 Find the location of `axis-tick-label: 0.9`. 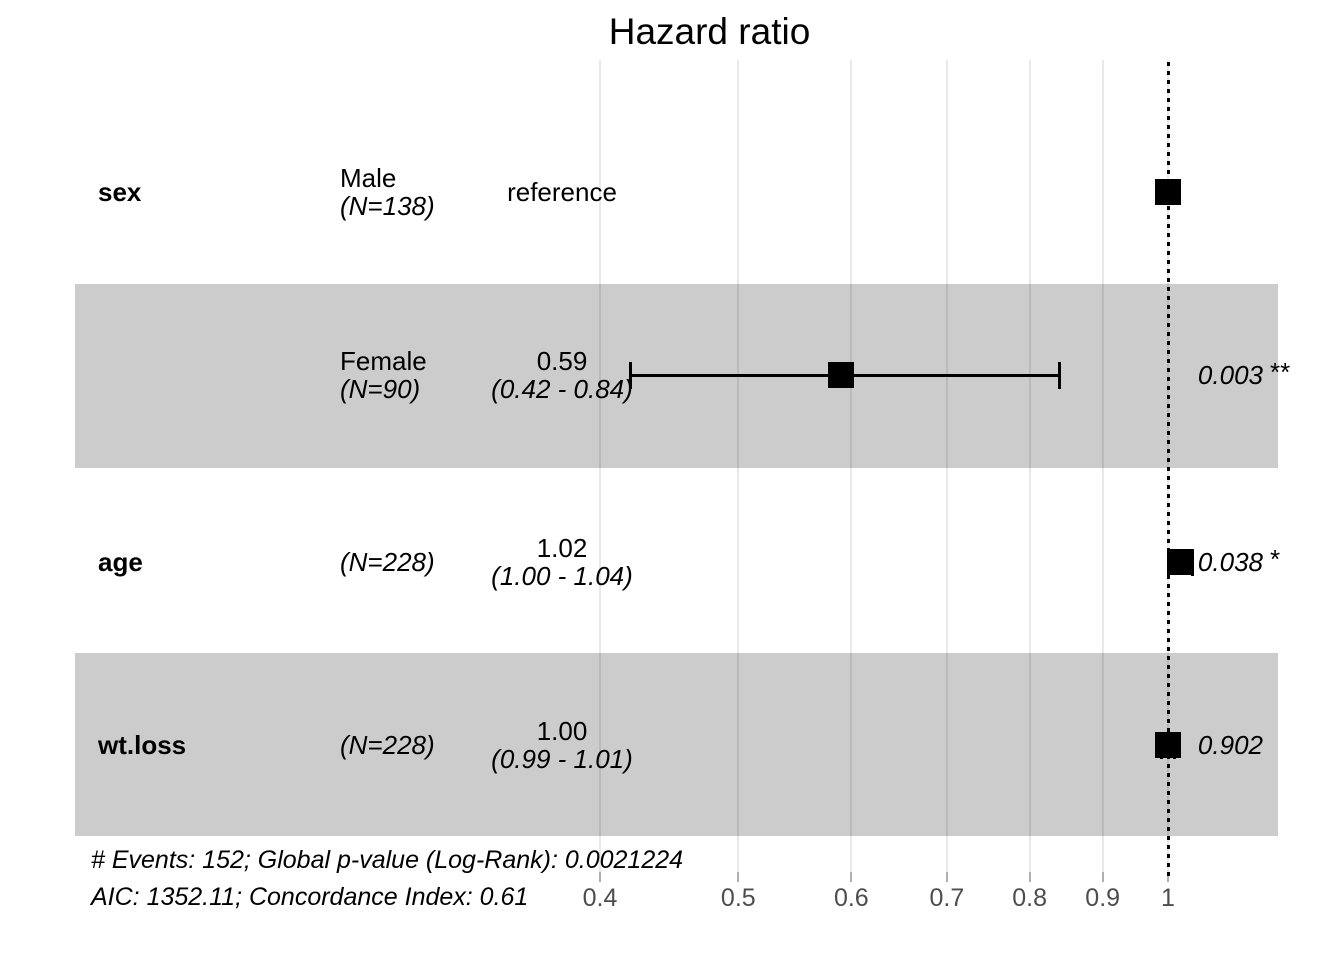

axis-tick-label: 0.9 is located at coordinates (1103, 898).